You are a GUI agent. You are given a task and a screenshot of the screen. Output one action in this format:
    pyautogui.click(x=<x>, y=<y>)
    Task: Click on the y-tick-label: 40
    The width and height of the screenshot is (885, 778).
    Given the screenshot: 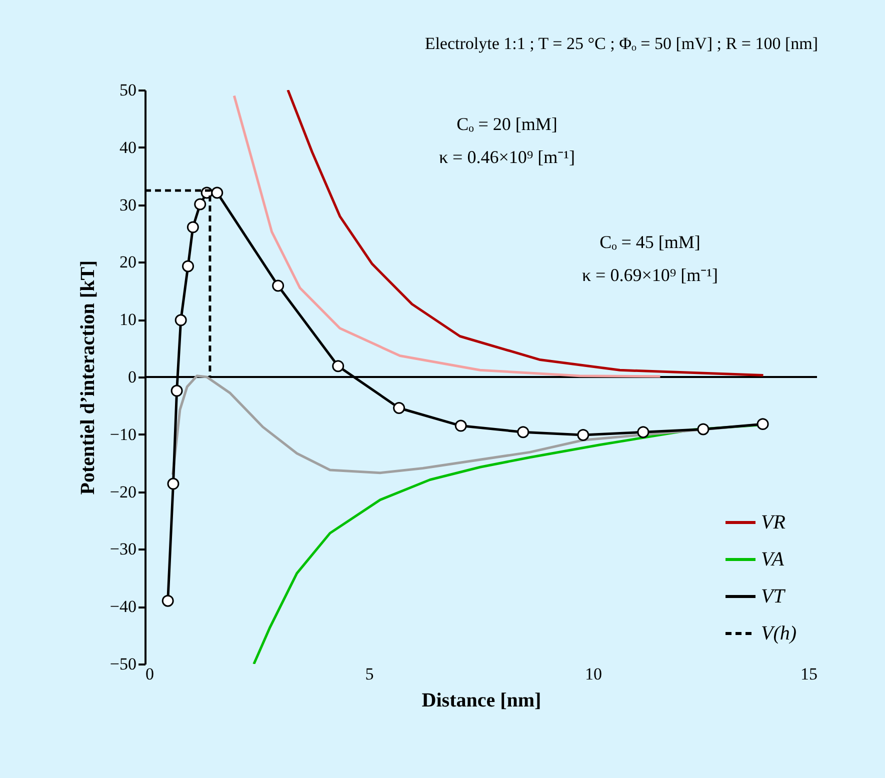 What is the action you would take?
    pyautogui.click(x=128, y=147)
    